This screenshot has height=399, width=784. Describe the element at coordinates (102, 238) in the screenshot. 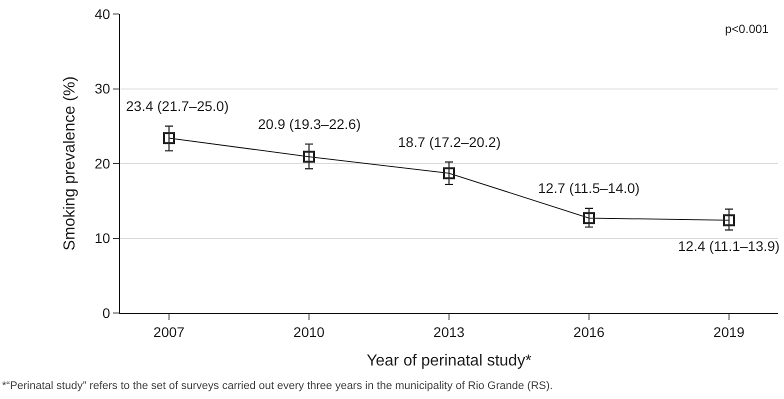

I see `y-tick-label: 10` at that location.